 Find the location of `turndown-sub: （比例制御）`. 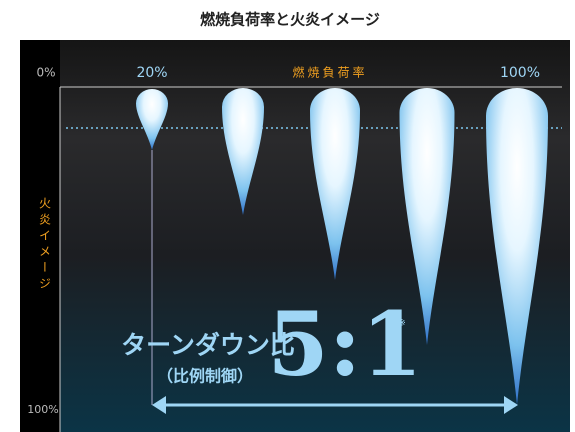

turndown-sub: （比例制御） is located at coordinates (205, 376).